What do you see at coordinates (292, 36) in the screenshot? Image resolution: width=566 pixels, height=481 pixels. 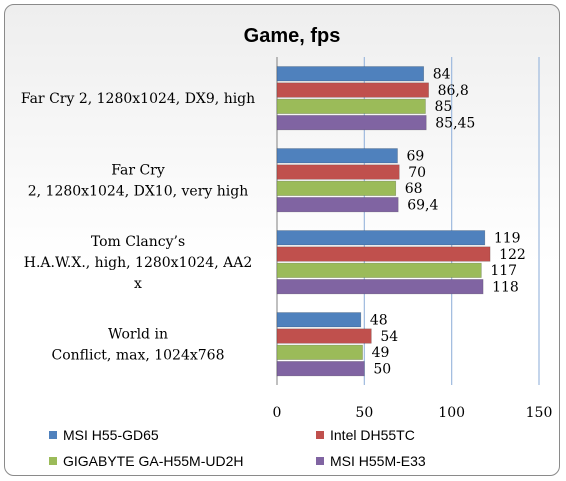 I see `chart-title: Game, fps` at bounding box center [292, 36].